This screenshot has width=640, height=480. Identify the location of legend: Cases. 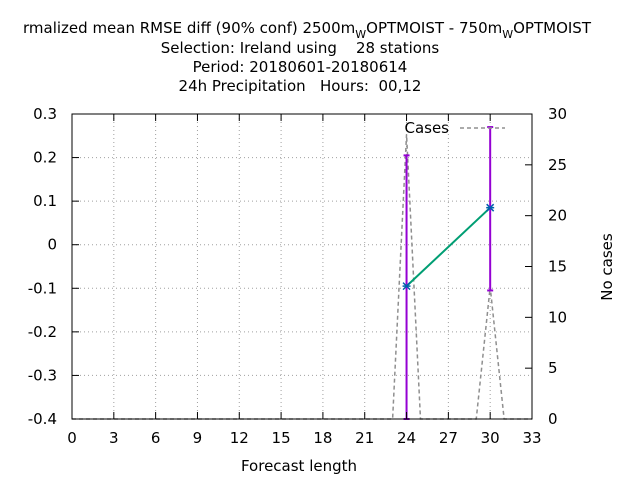
(454, 128).